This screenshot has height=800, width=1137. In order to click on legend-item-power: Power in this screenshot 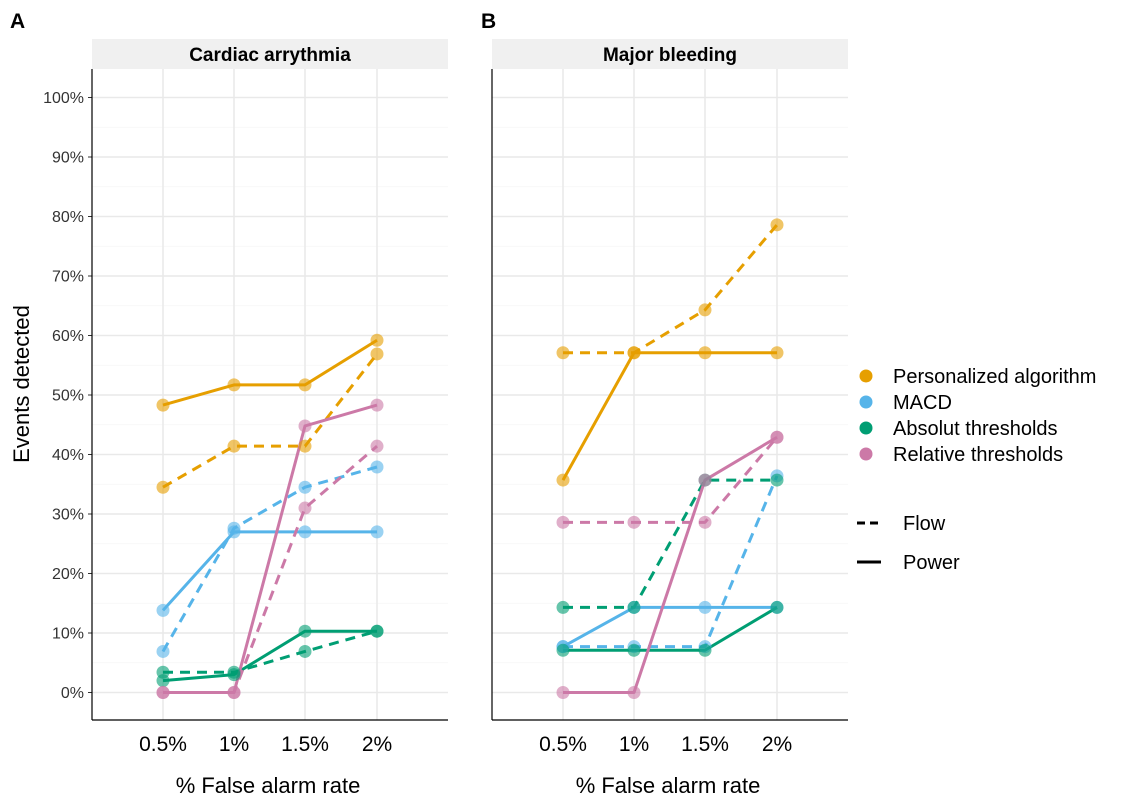, I will do `click(908, 563)`.